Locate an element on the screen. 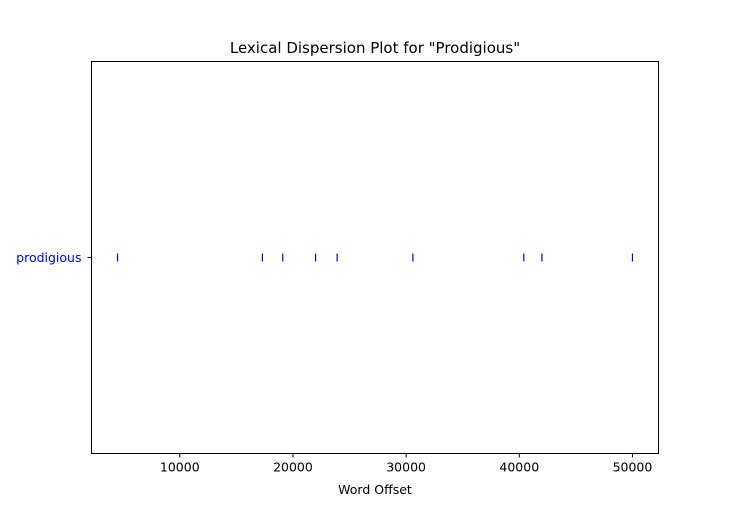  x-axis: 10000 20000 30000 40000 50000 is located at coordinates (406, 464).